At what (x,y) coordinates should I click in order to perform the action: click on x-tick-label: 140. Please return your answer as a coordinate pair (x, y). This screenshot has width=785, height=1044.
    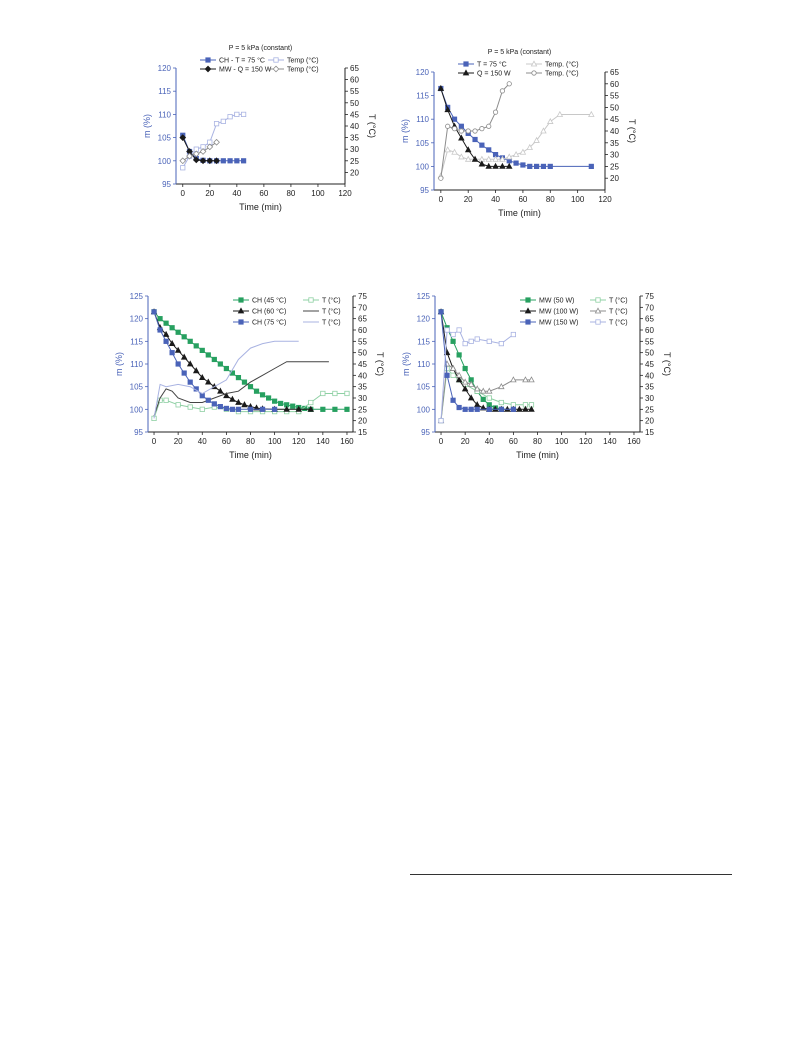
    Looking at the image, I should click on (323, 441).